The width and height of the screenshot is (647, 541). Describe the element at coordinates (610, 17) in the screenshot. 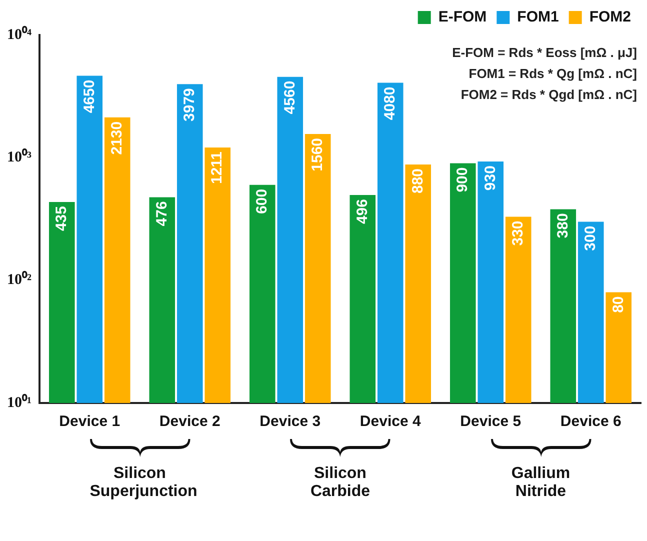

I see `legend-label: FOM2` at that location.